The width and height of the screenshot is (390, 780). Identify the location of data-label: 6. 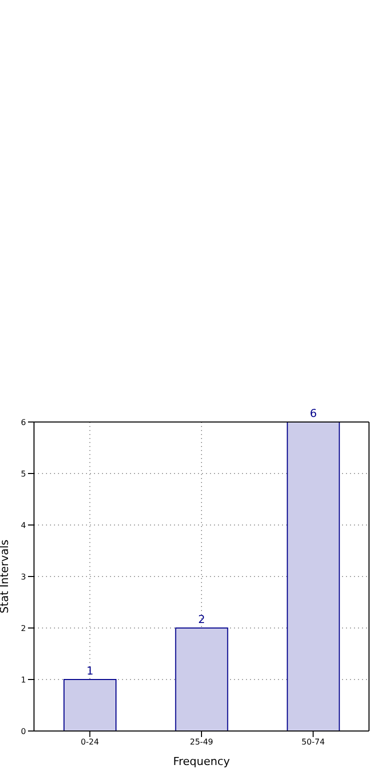
(313, 413).